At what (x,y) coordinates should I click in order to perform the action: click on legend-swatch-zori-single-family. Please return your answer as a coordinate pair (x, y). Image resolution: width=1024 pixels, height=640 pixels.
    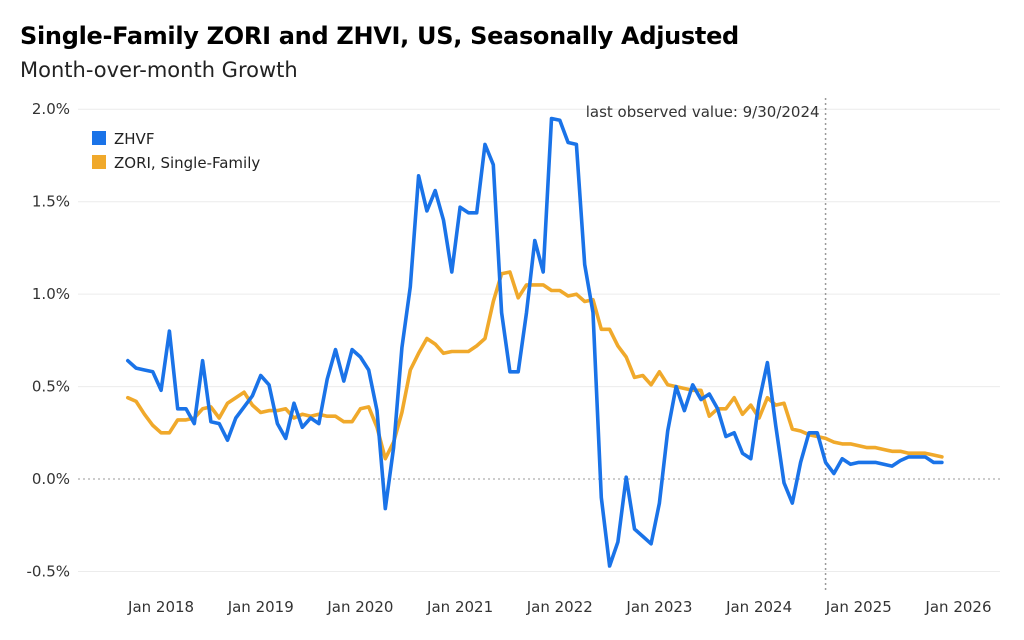
    Looking at the image, I should click on (99, 162).